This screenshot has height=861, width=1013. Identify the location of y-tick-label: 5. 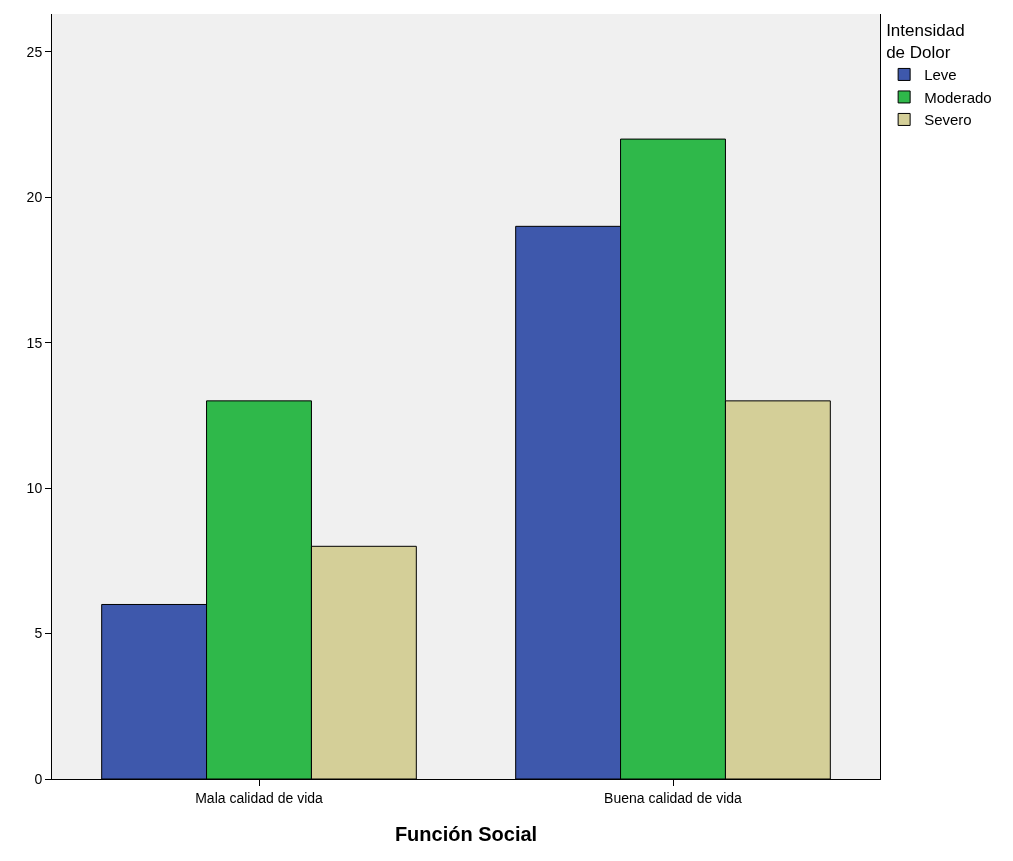
(38, 633).